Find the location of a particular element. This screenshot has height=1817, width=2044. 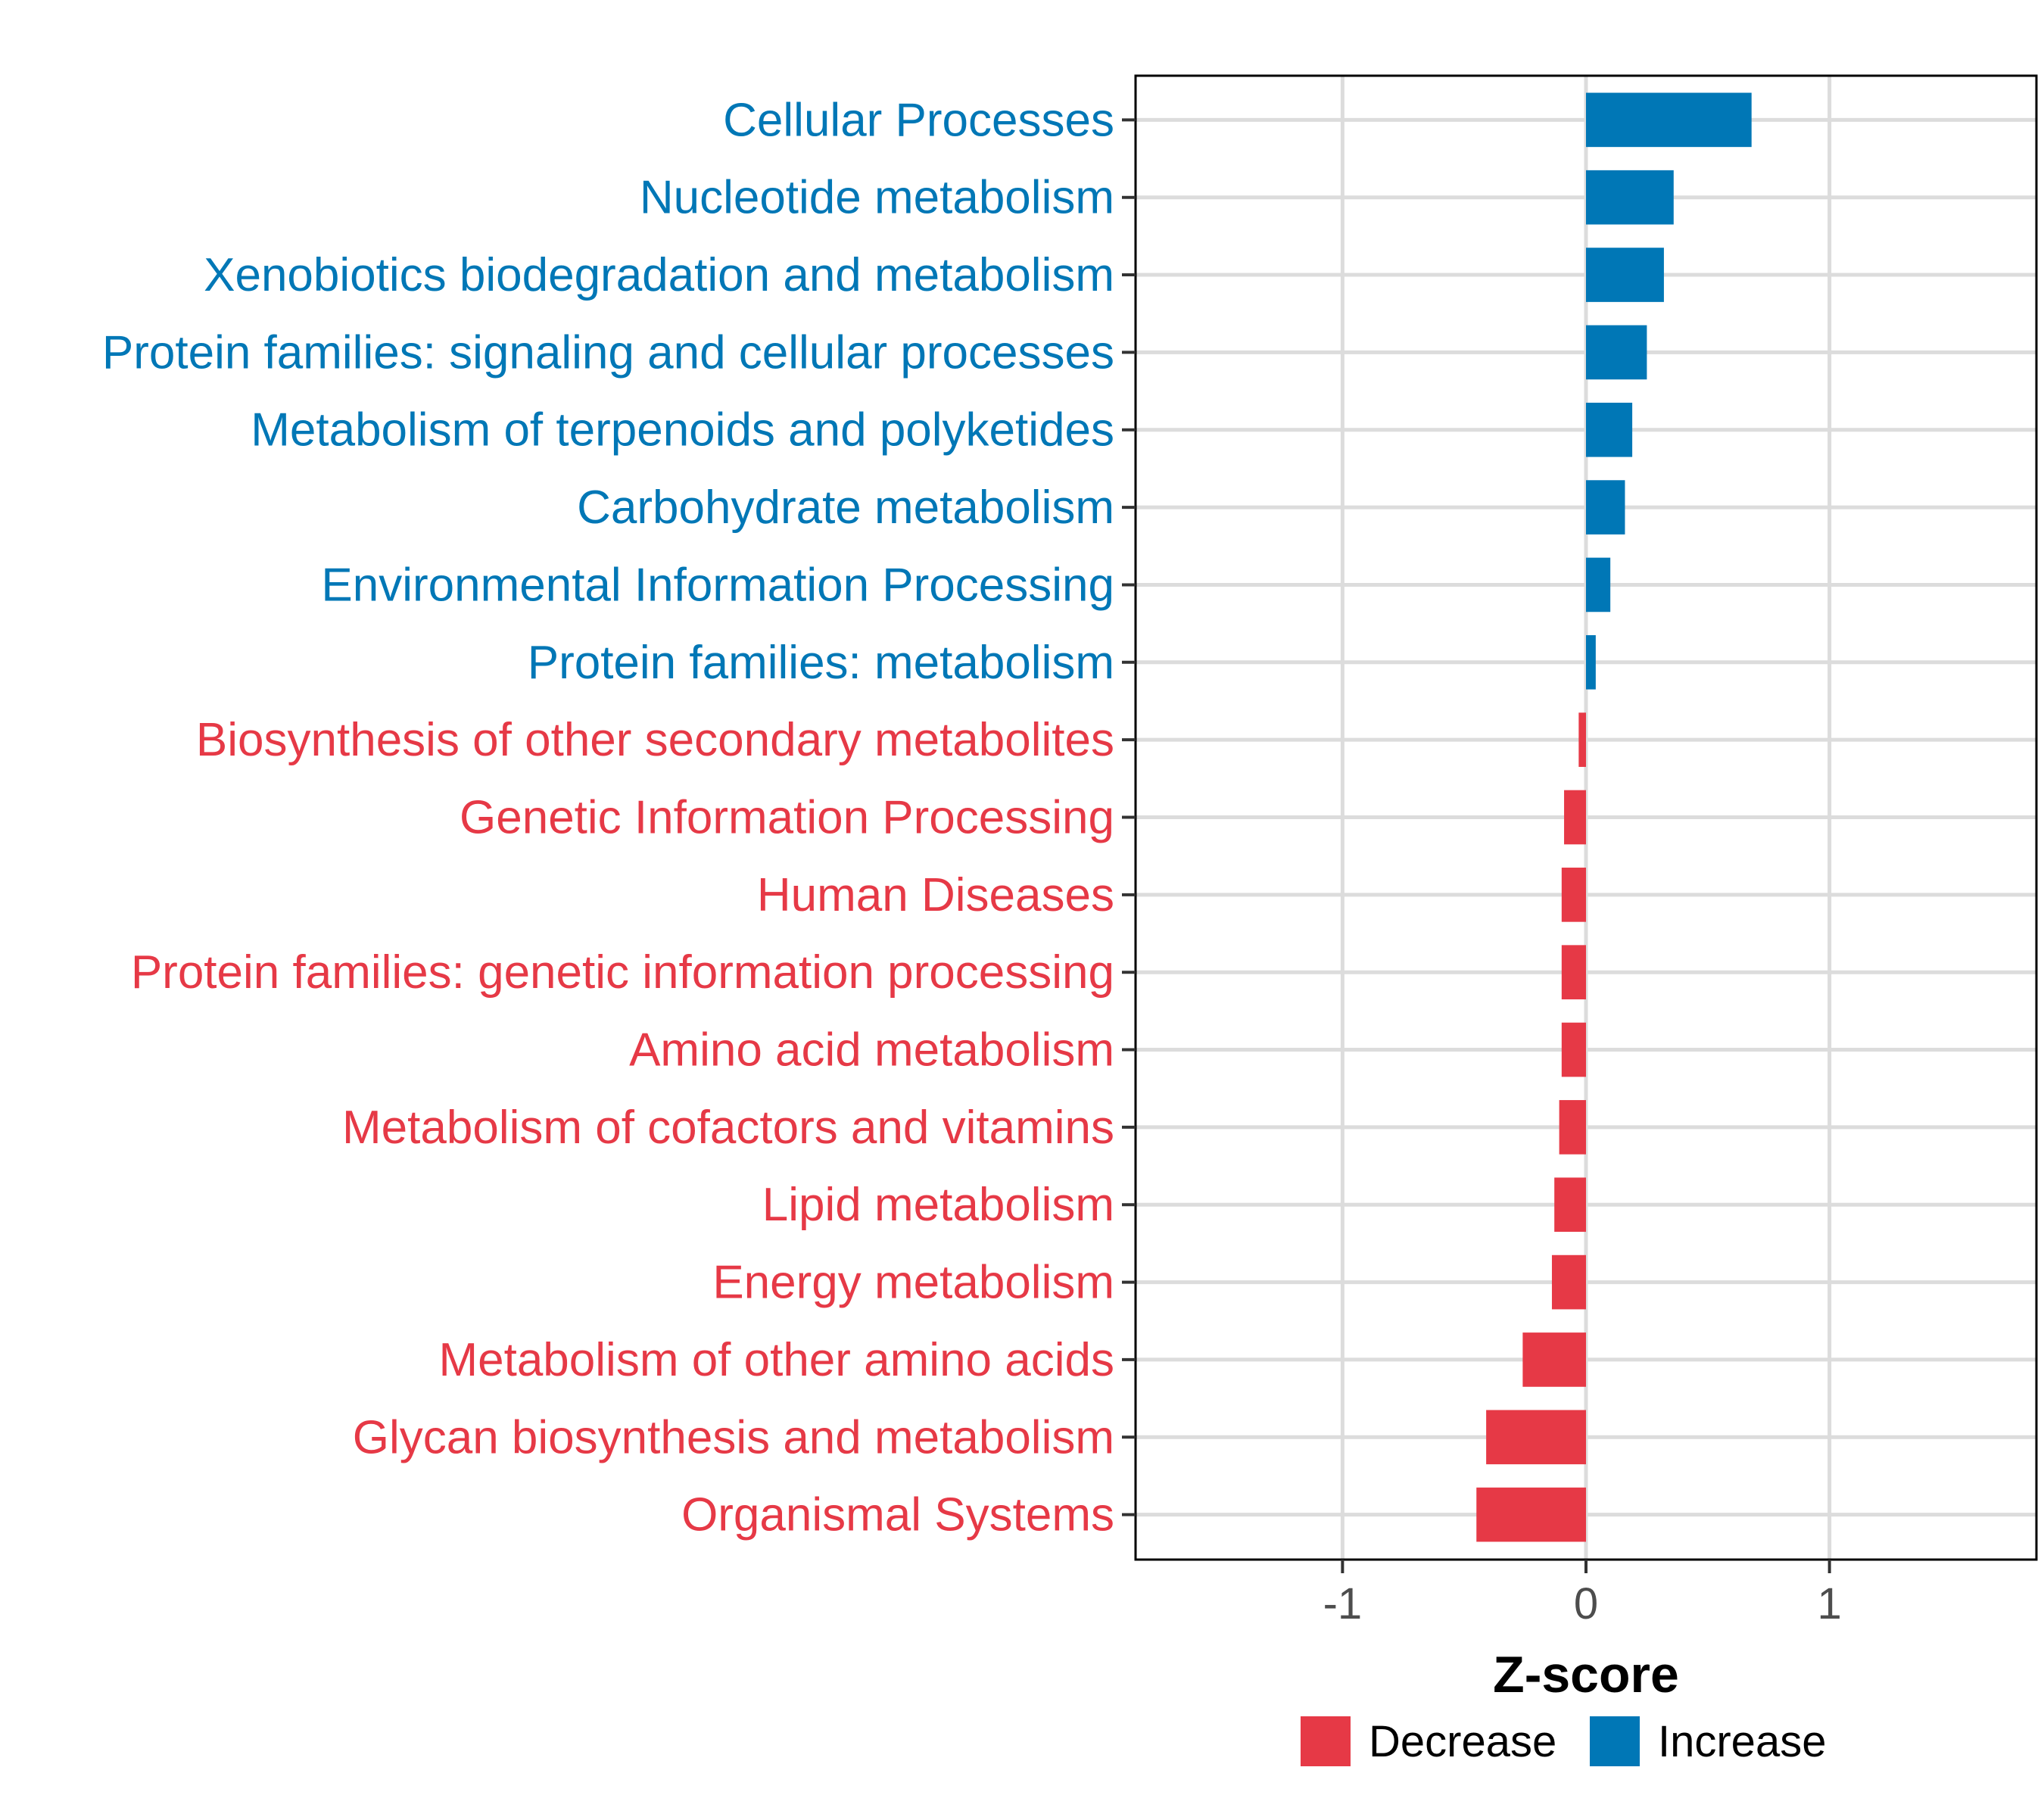

legend: Decrease Increase is located at coordinates (1563, 1741).